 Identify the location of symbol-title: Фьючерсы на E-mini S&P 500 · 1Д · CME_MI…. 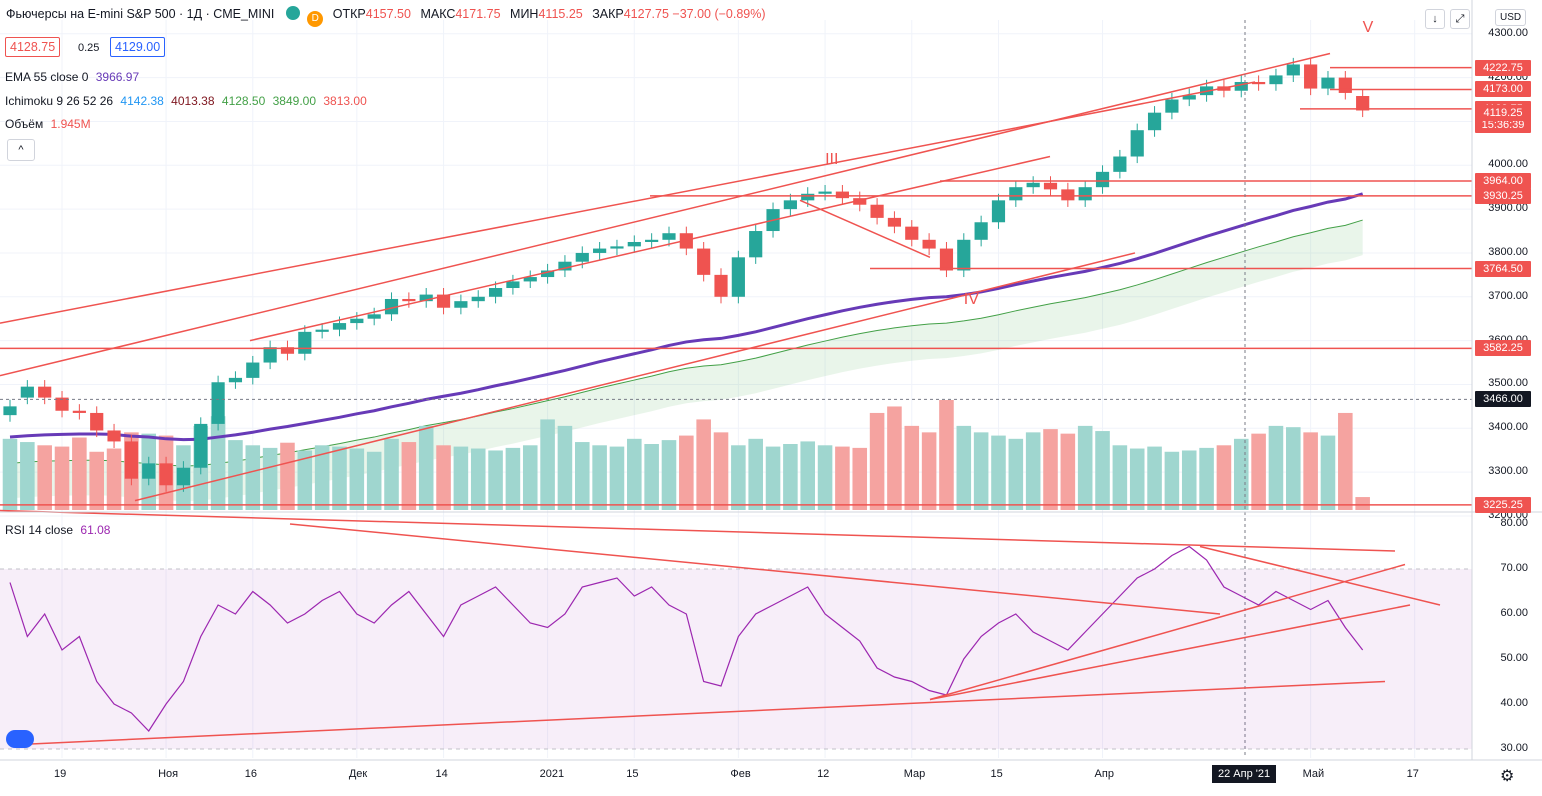
(140, 14).